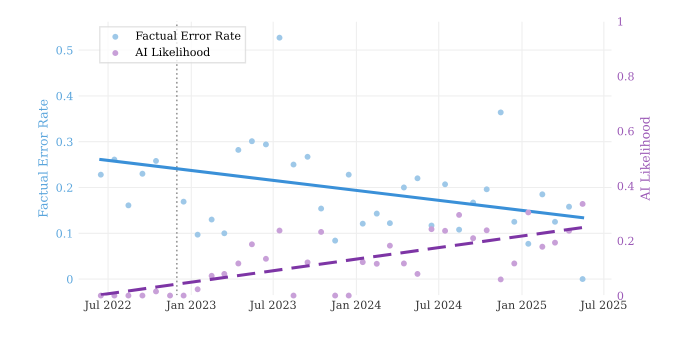  Describe the element at coordinates (43, 159) in the screenshot. I see `y-axis-title: Factual Error Rate` at that location.